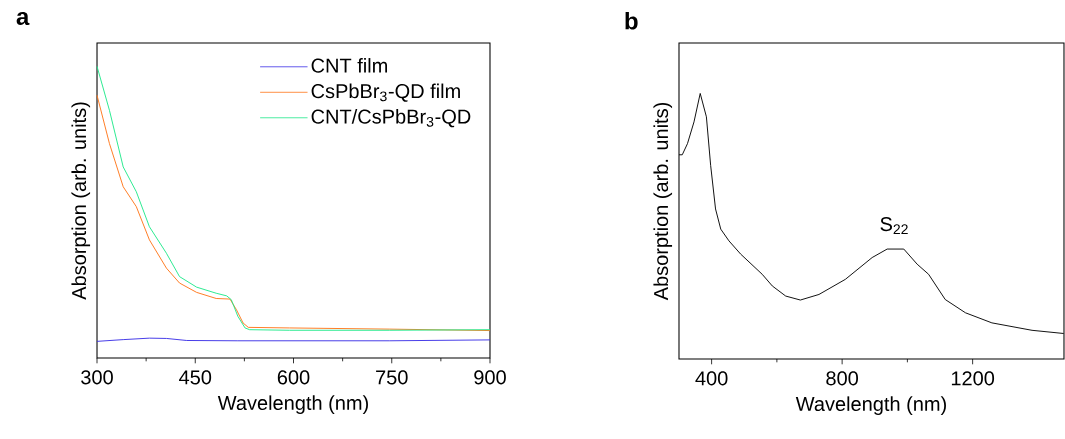  What do you see at coordinates (894, 225) in the screenshot?
I see `annotation: S$_{22}$` at bounding box center [894, 225].